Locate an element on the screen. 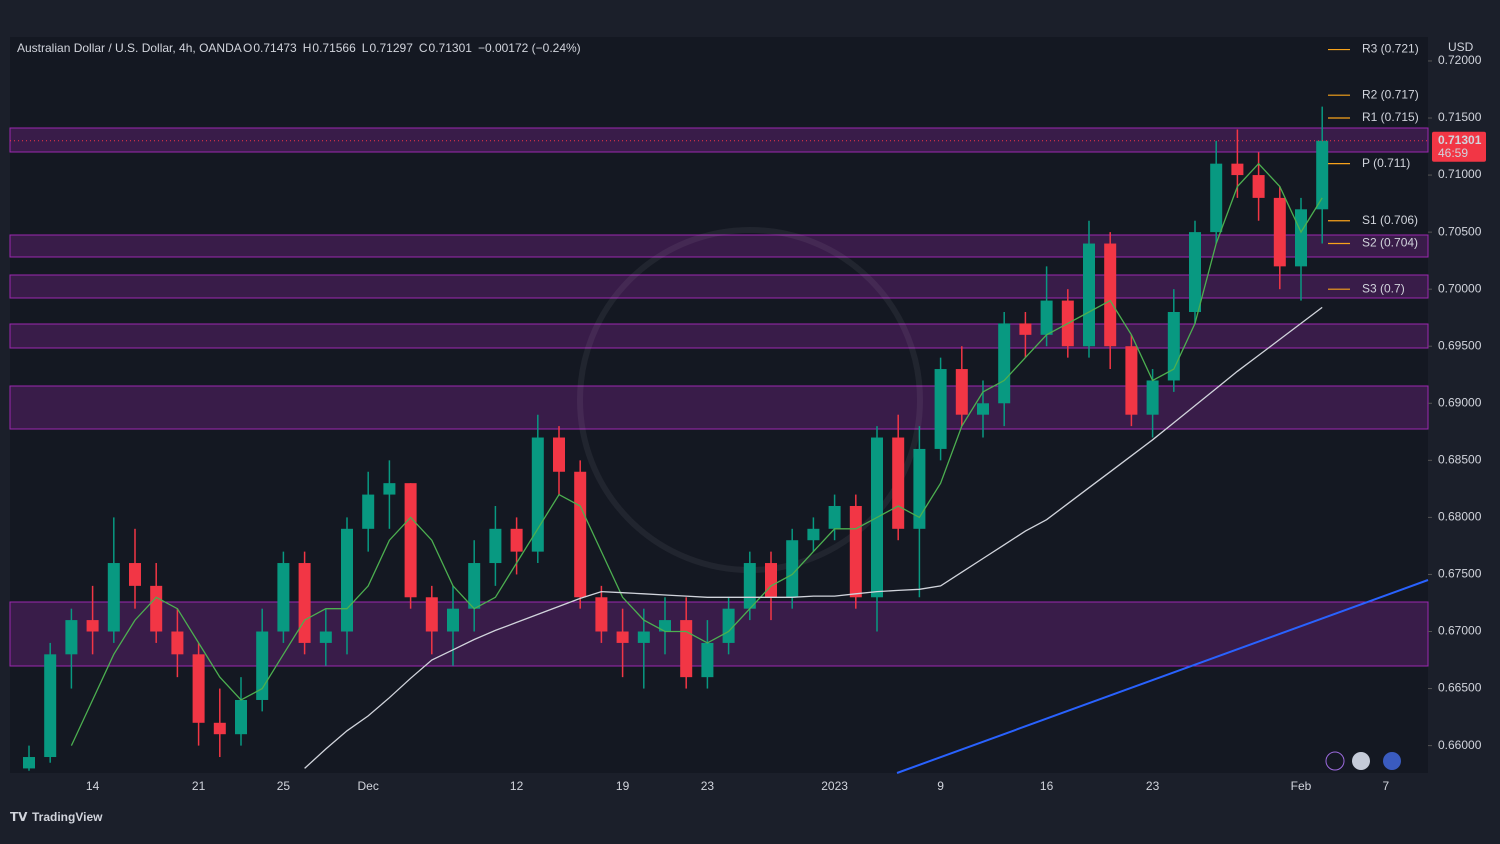 The height and width of the screenshot is (844, 1500). x-tick-label: 14 is located at coordinates (93, 786).